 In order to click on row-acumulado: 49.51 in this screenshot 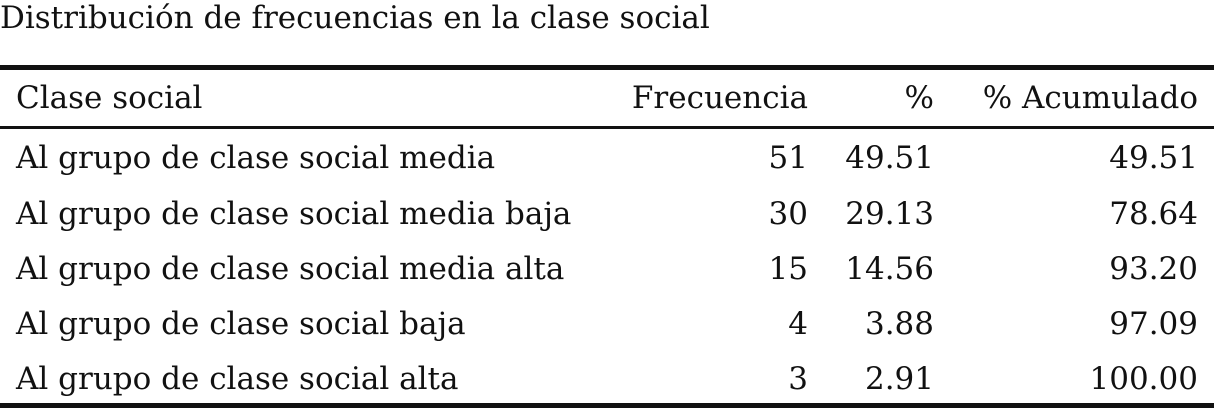, I will do `click(1153, 158)`.